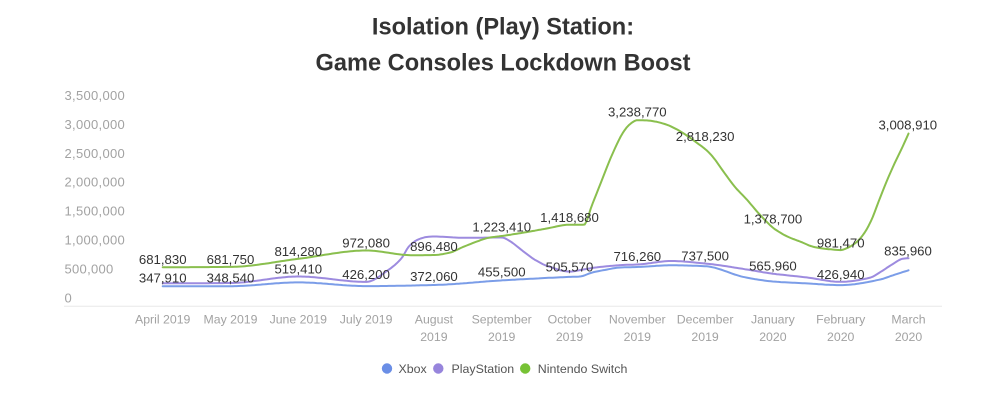 This screenshot has height=411, width=1000. Describe the element at coordinates (434, 276) in the screenshot. I see `svg-text: 372,060` at that location.